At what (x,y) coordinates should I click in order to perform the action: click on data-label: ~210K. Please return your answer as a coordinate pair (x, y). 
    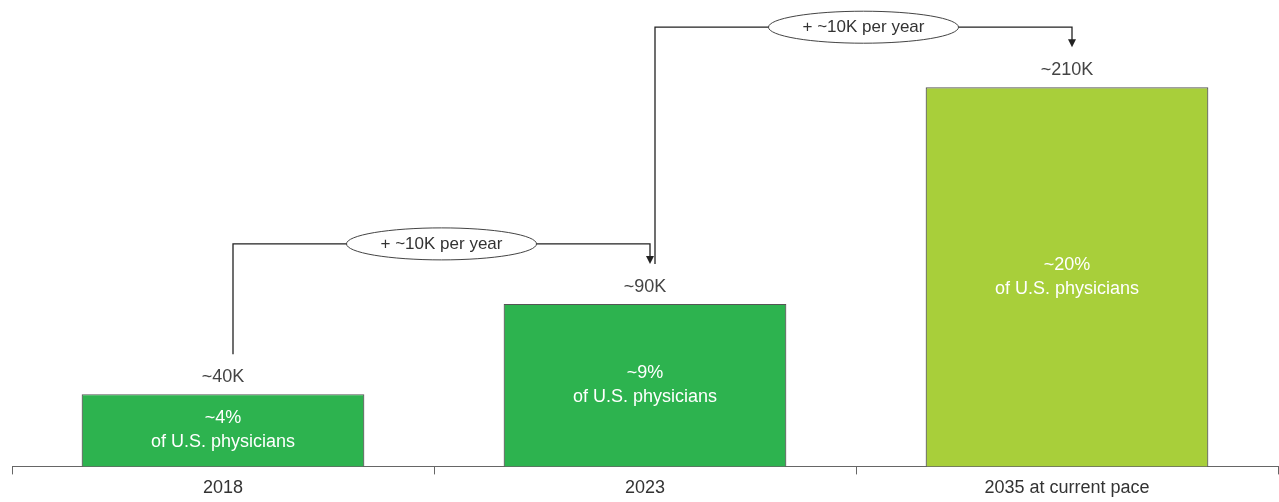
    Looking at the image, I should click on (1067, 69).